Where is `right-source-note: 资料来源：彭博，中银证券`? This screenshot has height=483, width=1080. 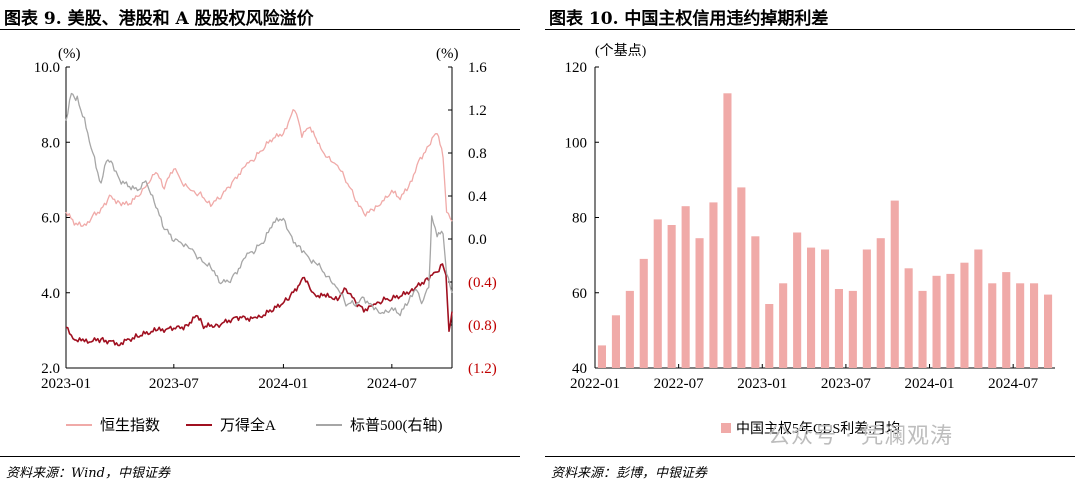 right-source-note: 资料来源：彭博，中银证券 is located at coordinates (629, 473).